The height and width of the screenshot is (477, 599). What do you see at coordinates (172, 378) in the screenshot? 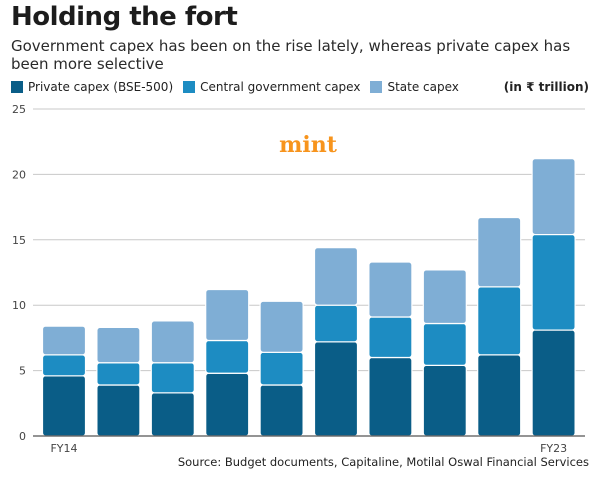
I see `bar-fy16-central-government-capex` at bounding box center [172, 378].